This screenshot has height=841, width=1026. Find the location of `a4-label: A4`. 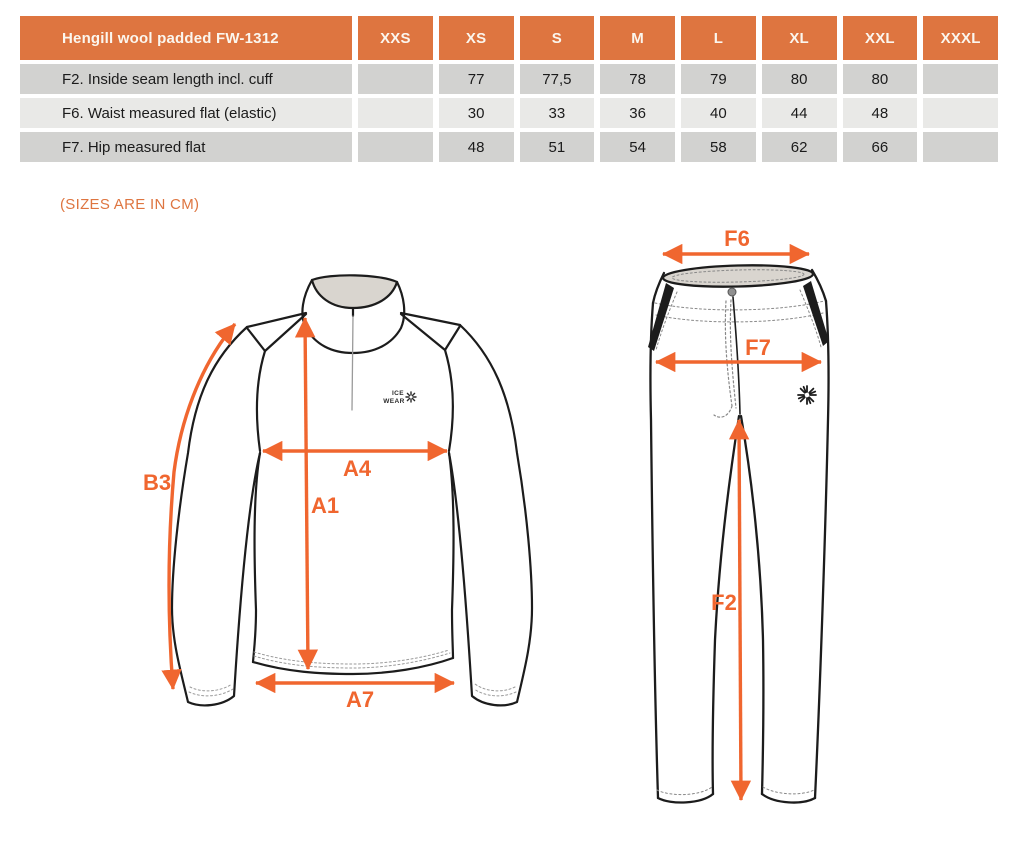

a4-label: A4 is located at coordinates (357, 468).